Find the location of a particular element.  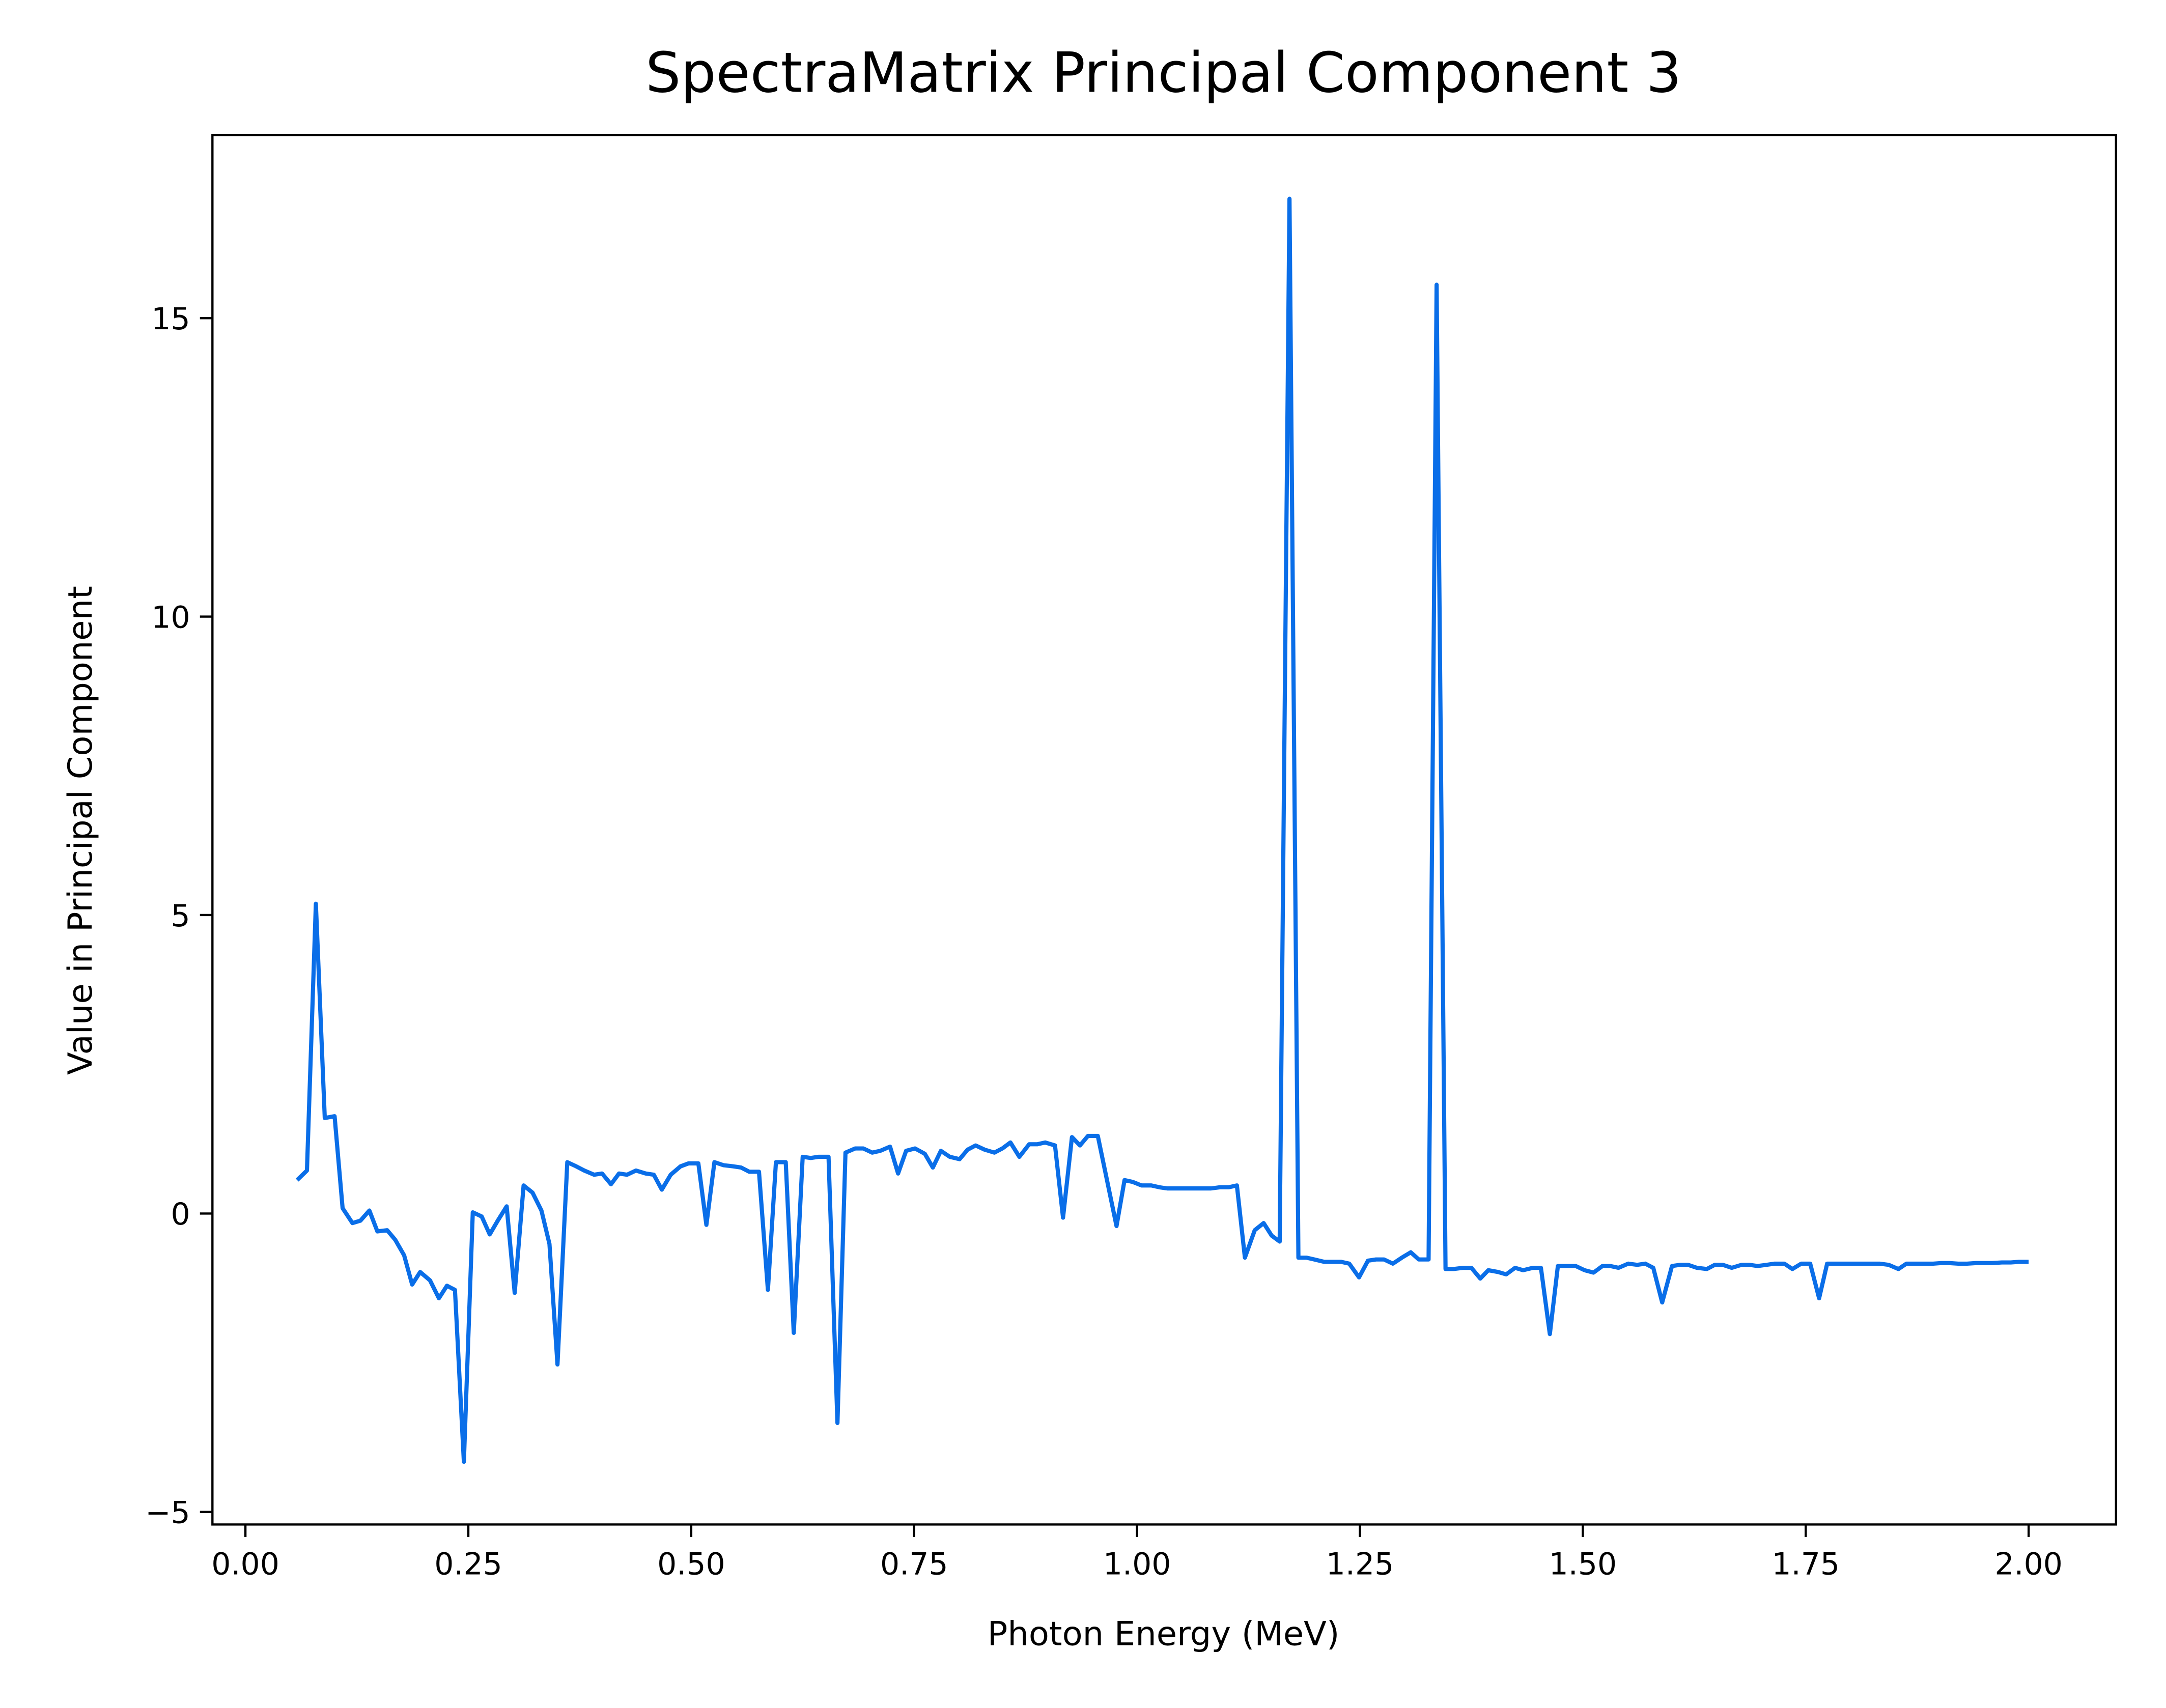

chart-title: SpectraMatrix Principal Component 3 is located at coordinates (1163, 73).